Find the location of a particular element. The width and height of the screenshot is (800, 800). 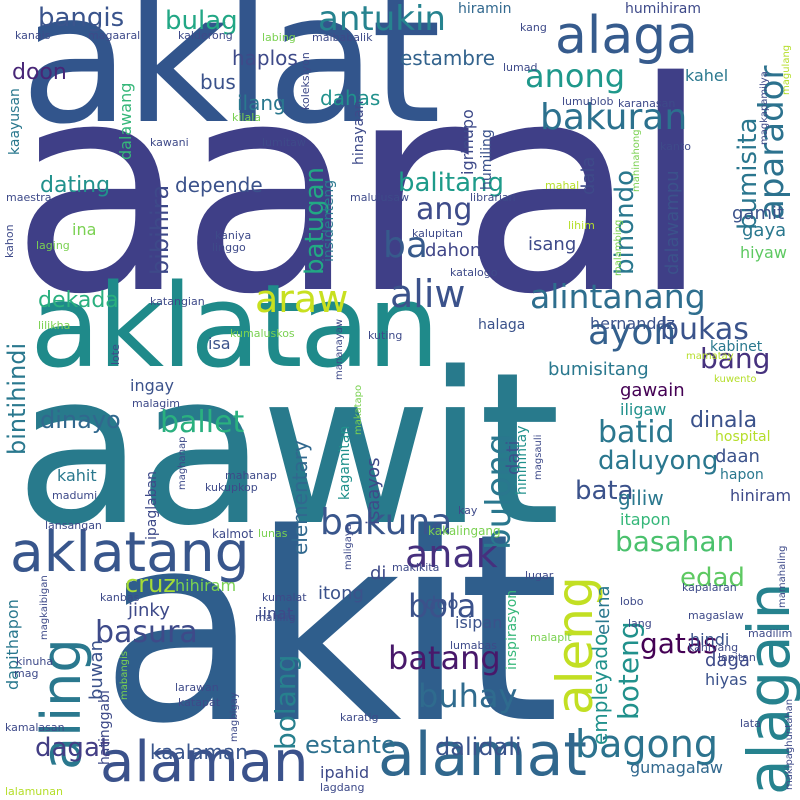

word-giliw: giliw is located at coordinates (641, 498).